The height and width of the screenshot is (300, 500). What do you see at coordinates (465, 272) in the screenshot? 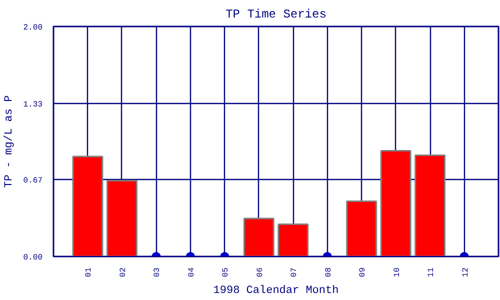
I see `x-tick-label: 12` at bounding box center [465, 272].